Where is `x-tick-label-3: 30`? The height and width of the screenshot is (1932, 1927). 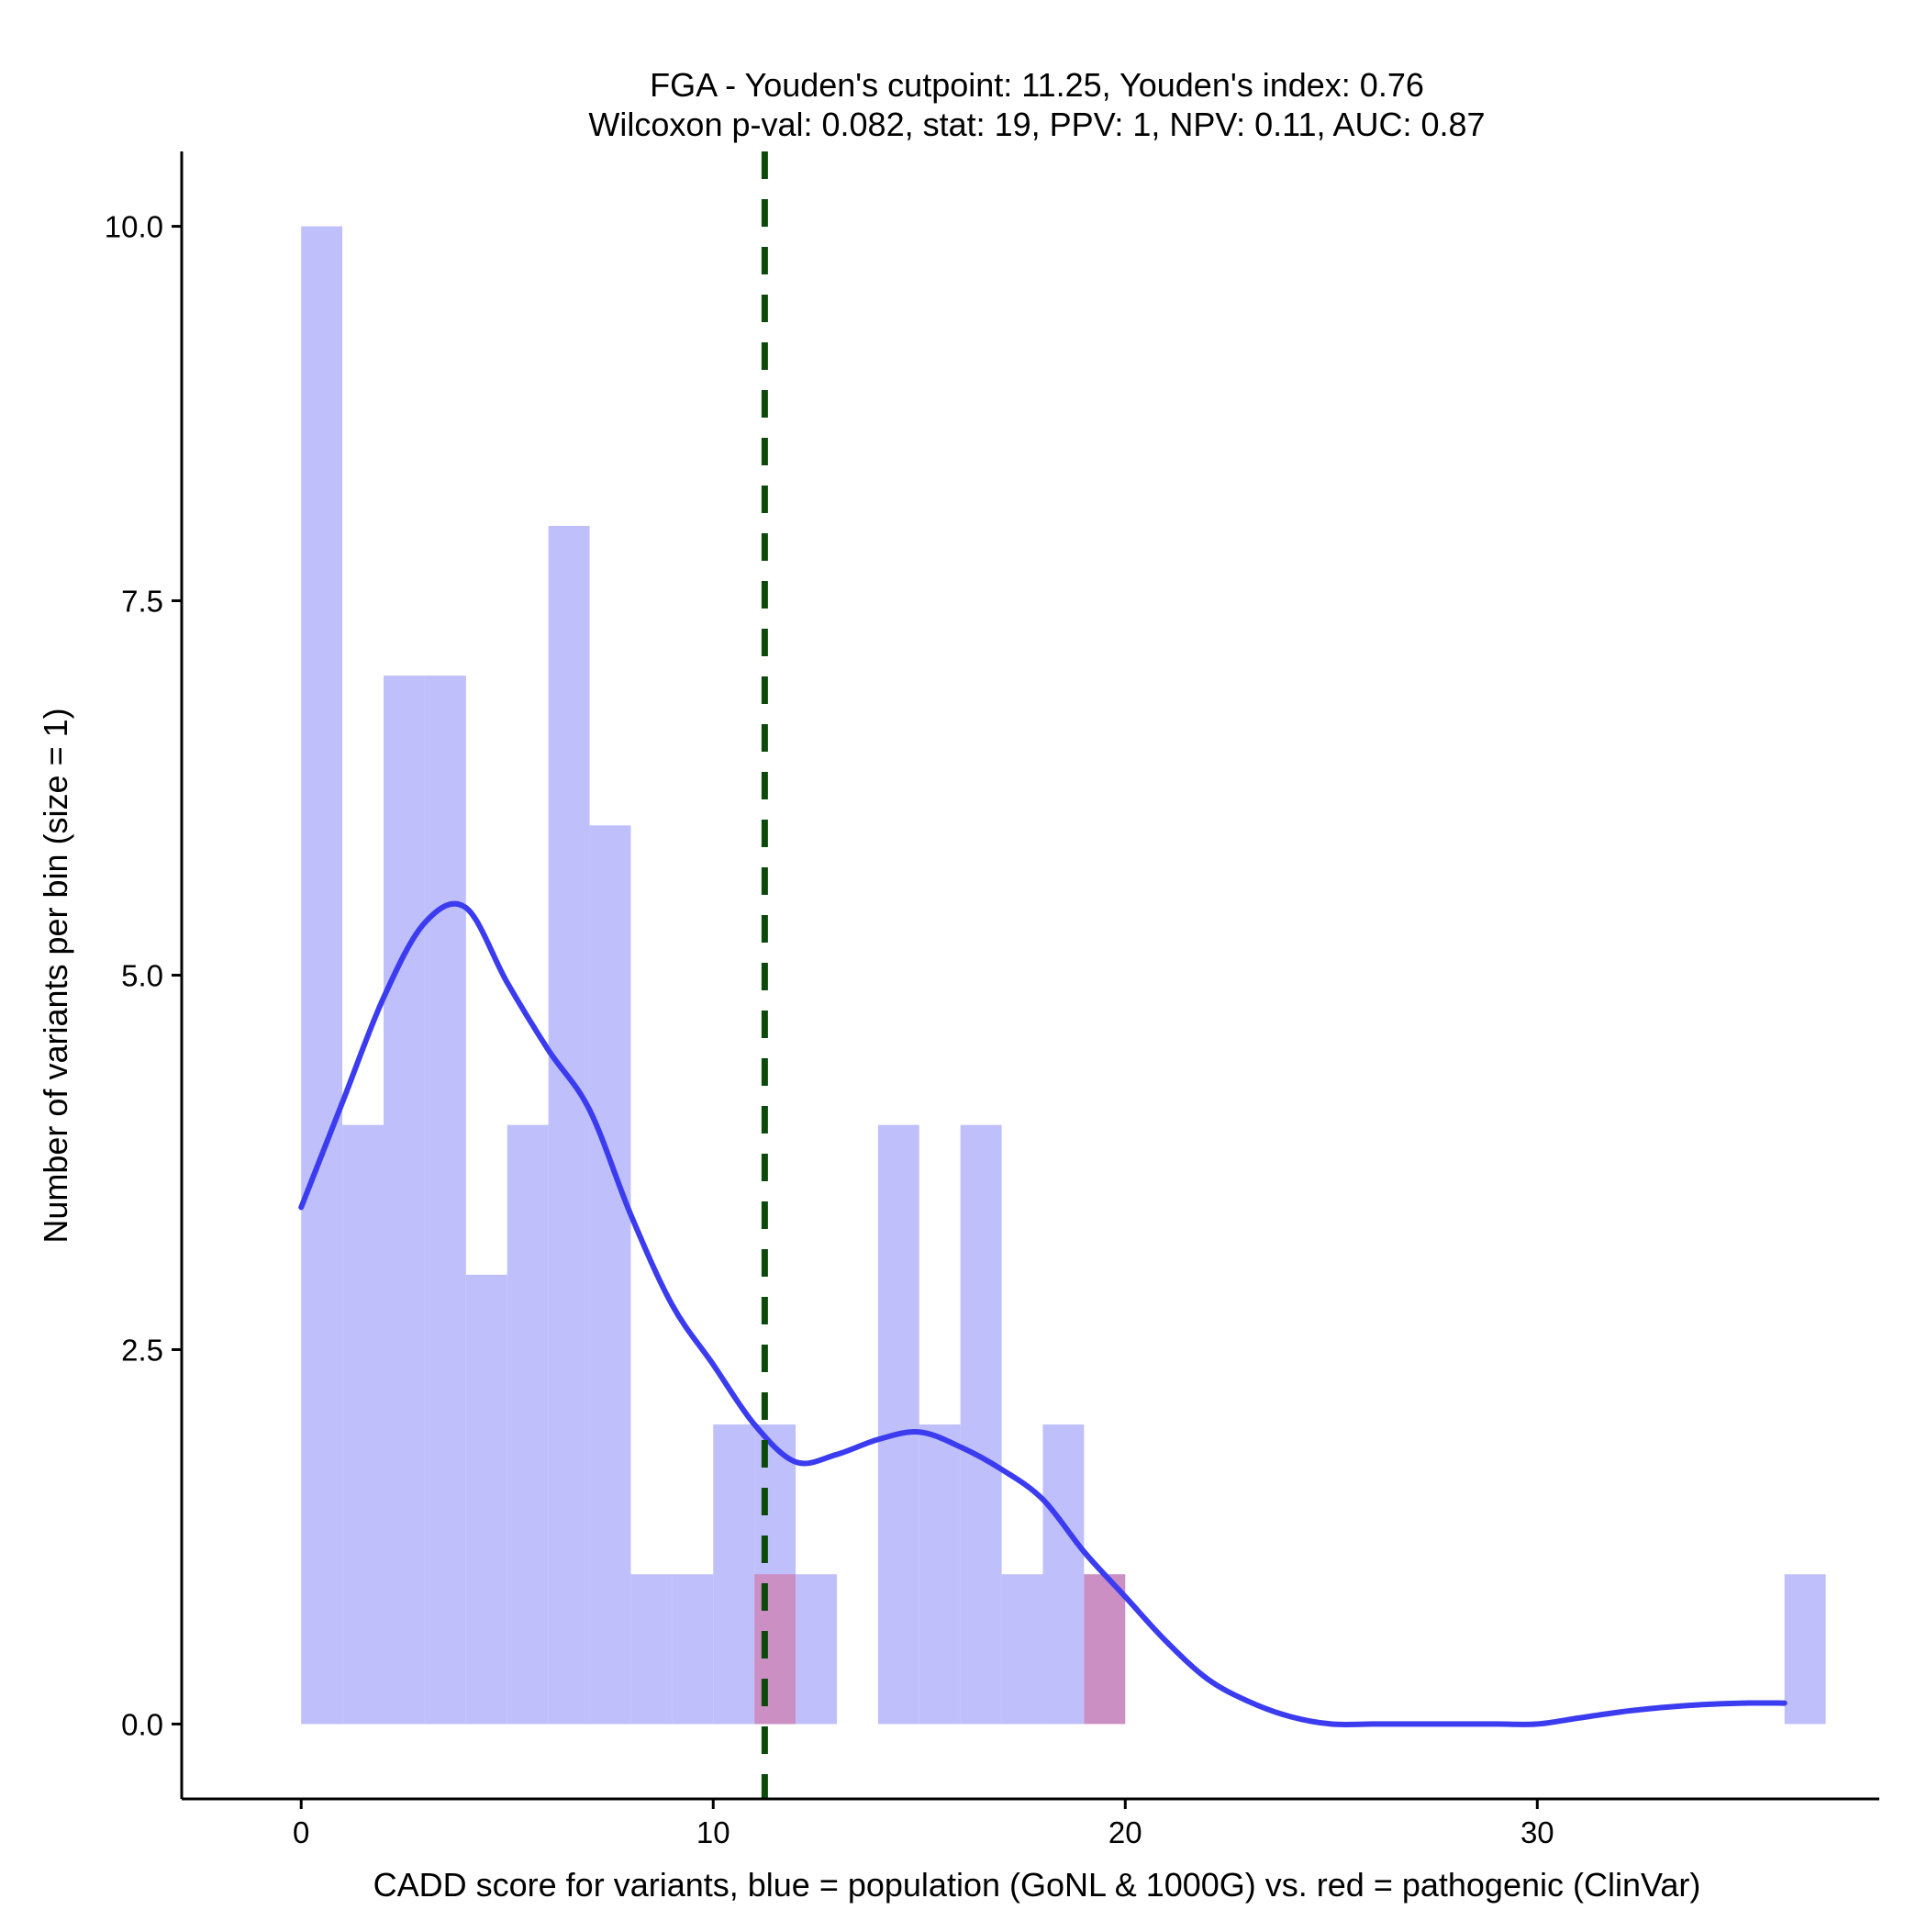 x-tick-label-3: 30 is located at coordinates (1537, 1832).